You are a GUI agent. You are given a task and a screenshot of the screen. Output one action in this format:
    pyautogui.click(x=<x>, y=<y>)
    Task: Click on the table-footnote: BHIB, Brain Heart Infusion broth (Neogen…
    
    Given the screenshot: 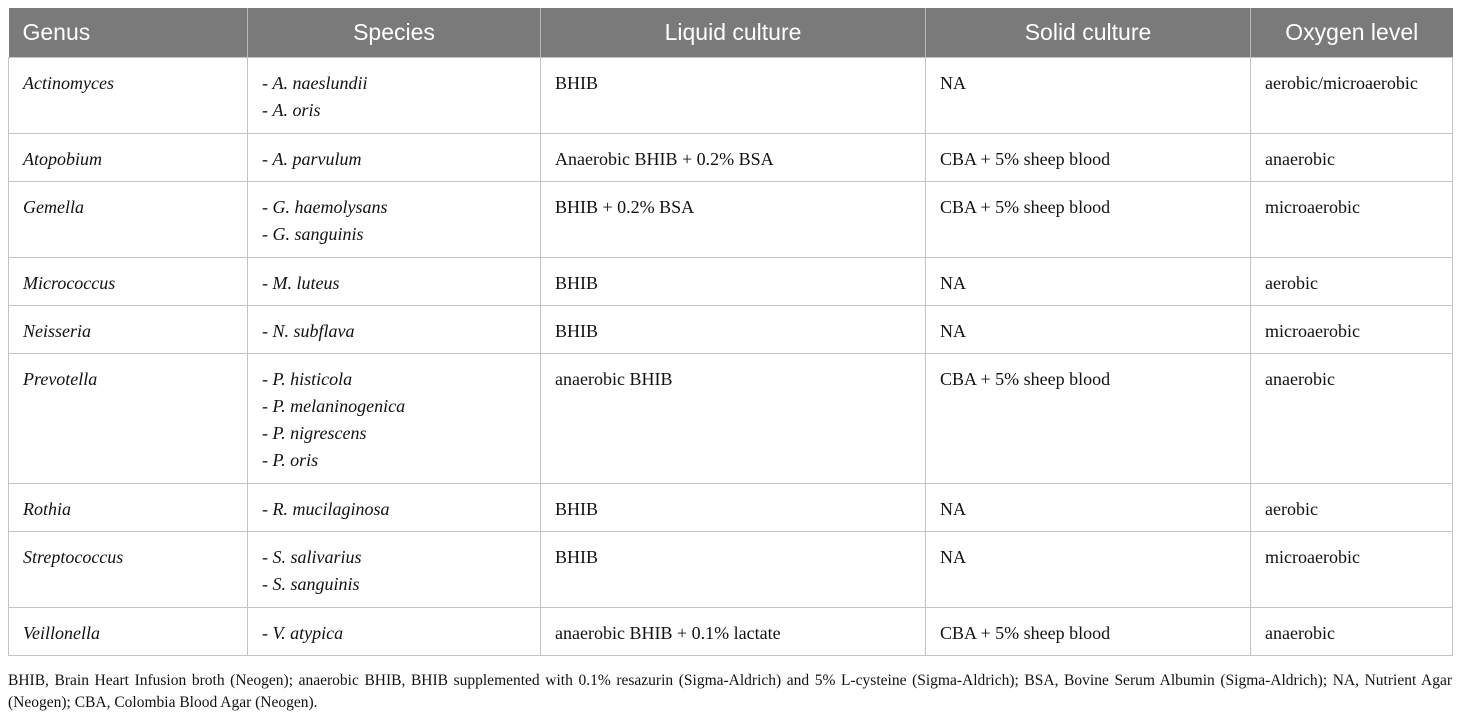 What is the action you would take?
    pyautogui.click(x=730, y=691)
    